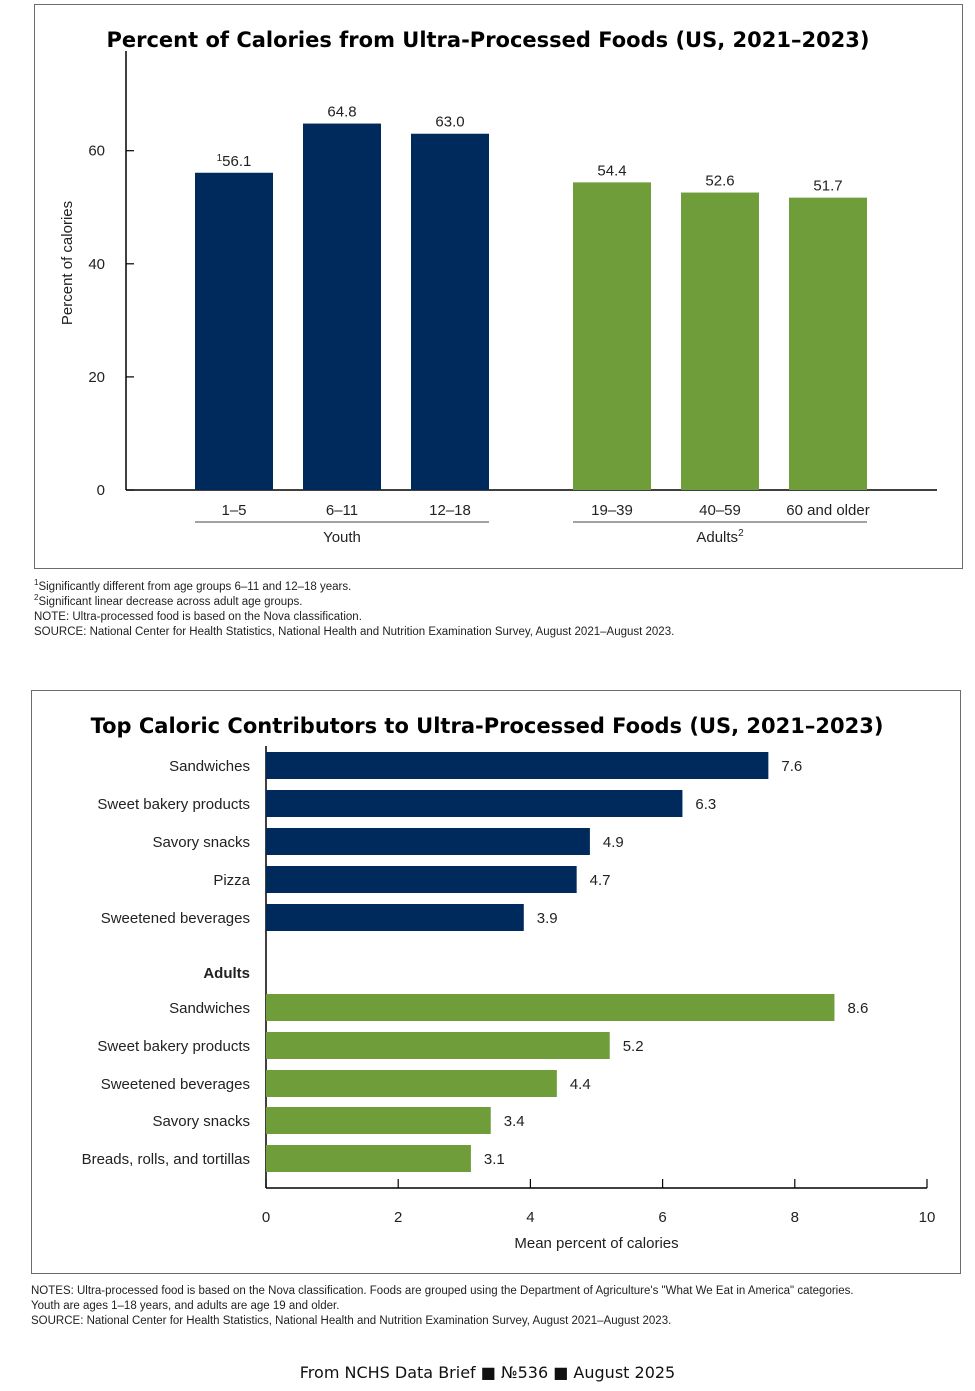  What do you see at coordinates (449, 122) in the screenshot?
I see `bar-value-label: 63.0` at bounding box center [449, 122].